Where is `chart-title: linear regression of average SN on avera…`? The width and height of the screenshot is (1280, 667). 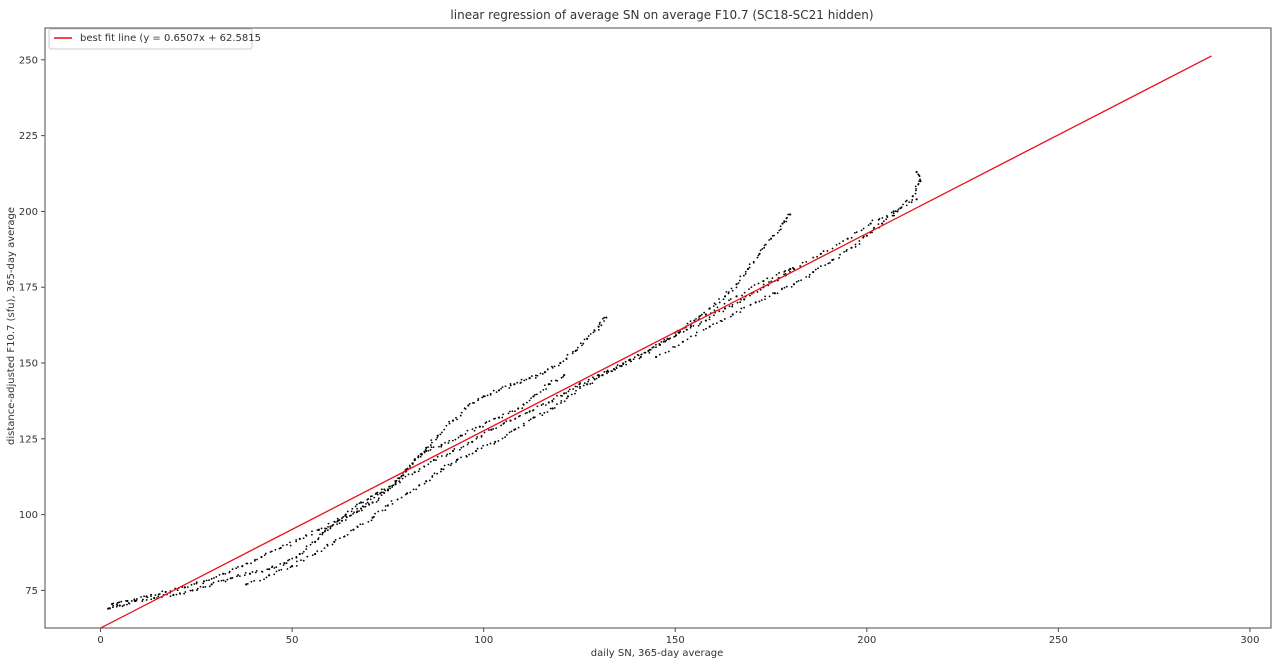
chart-title: linear regression of average SN on avera… is located at coordinates (661, 15).